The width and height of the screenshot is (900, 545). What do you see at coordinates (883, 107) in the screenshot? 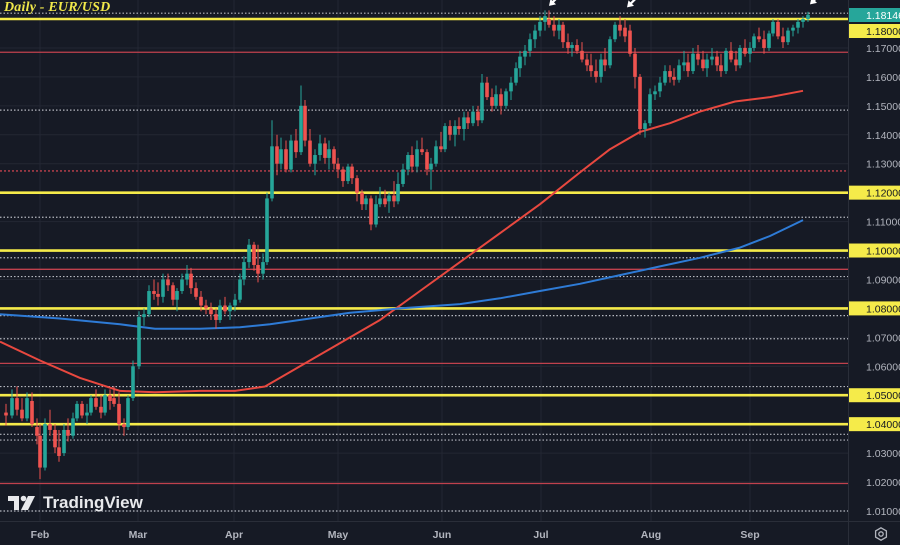
I see `price-axis-label: 1.15000` at bounding box center [883, 107].